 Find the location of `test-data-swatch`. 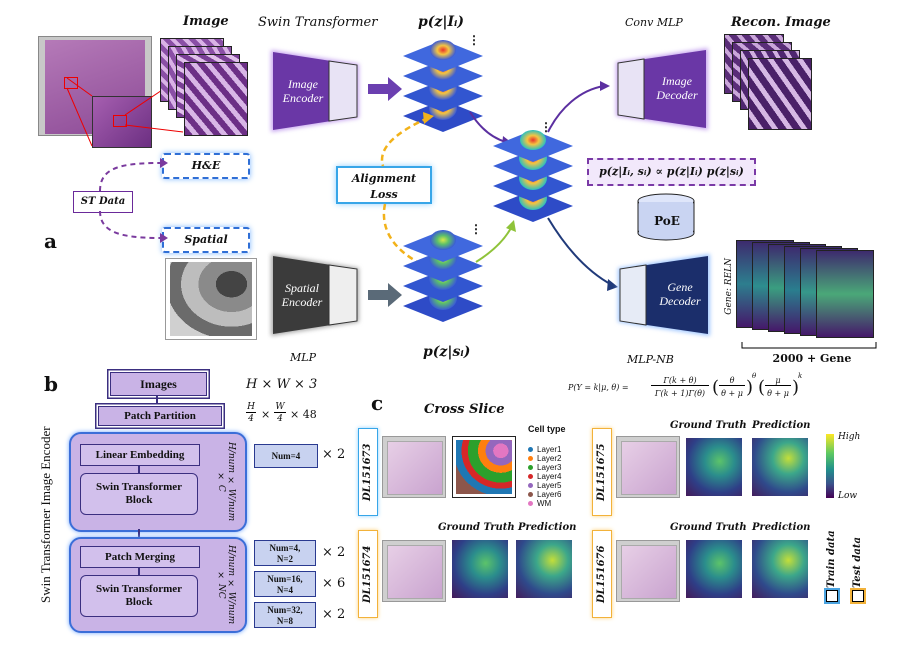

test-data-swatch is located at coordinates (858, 596).